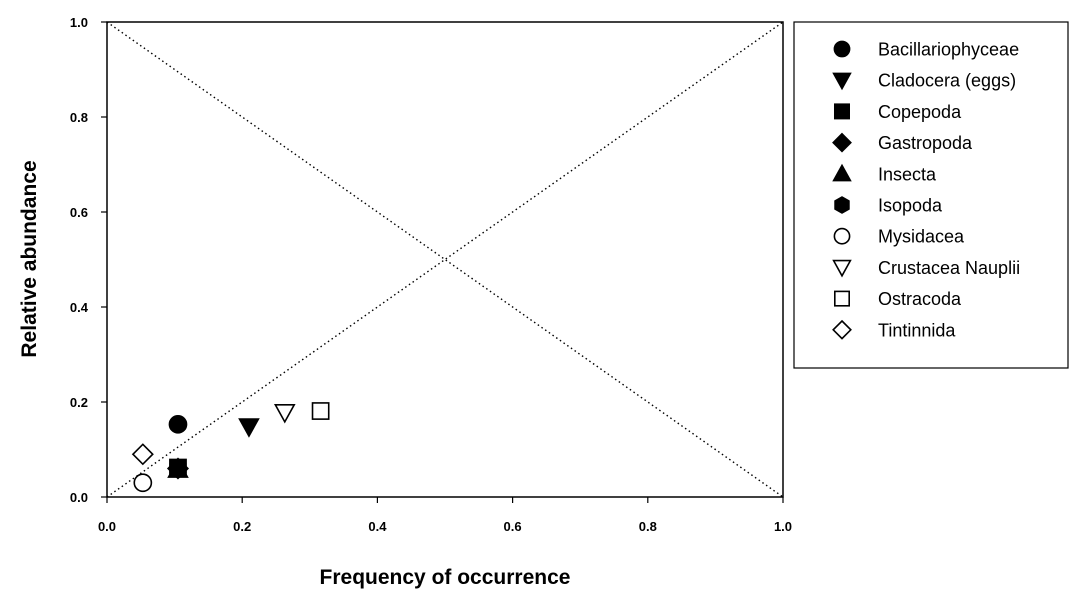  What do you see at coordinates (907, 174) in the screenshot?
I see `legend-label-insecta: Insecta` at bounding box center [907, 174].